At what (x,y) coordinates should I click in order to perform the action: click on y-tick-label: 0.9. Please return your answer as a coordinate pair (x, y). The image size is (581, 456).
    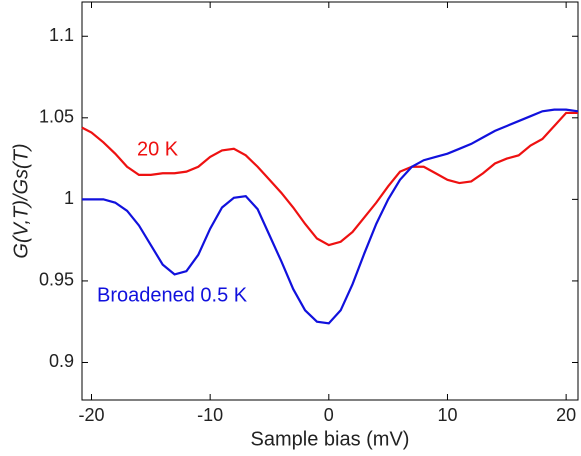
    Looking at the image, I should click on (61, 361).